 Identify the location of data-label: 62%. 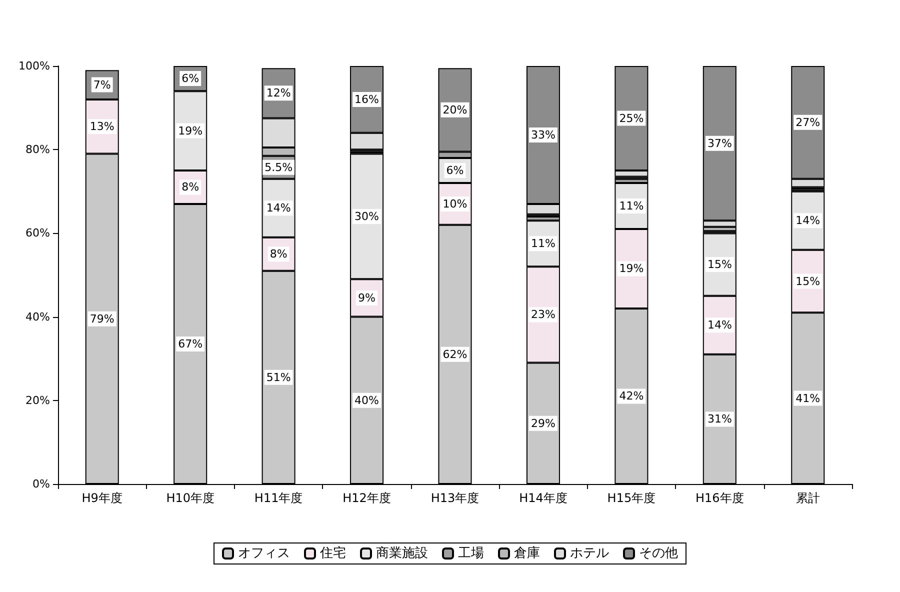
(455, 354).